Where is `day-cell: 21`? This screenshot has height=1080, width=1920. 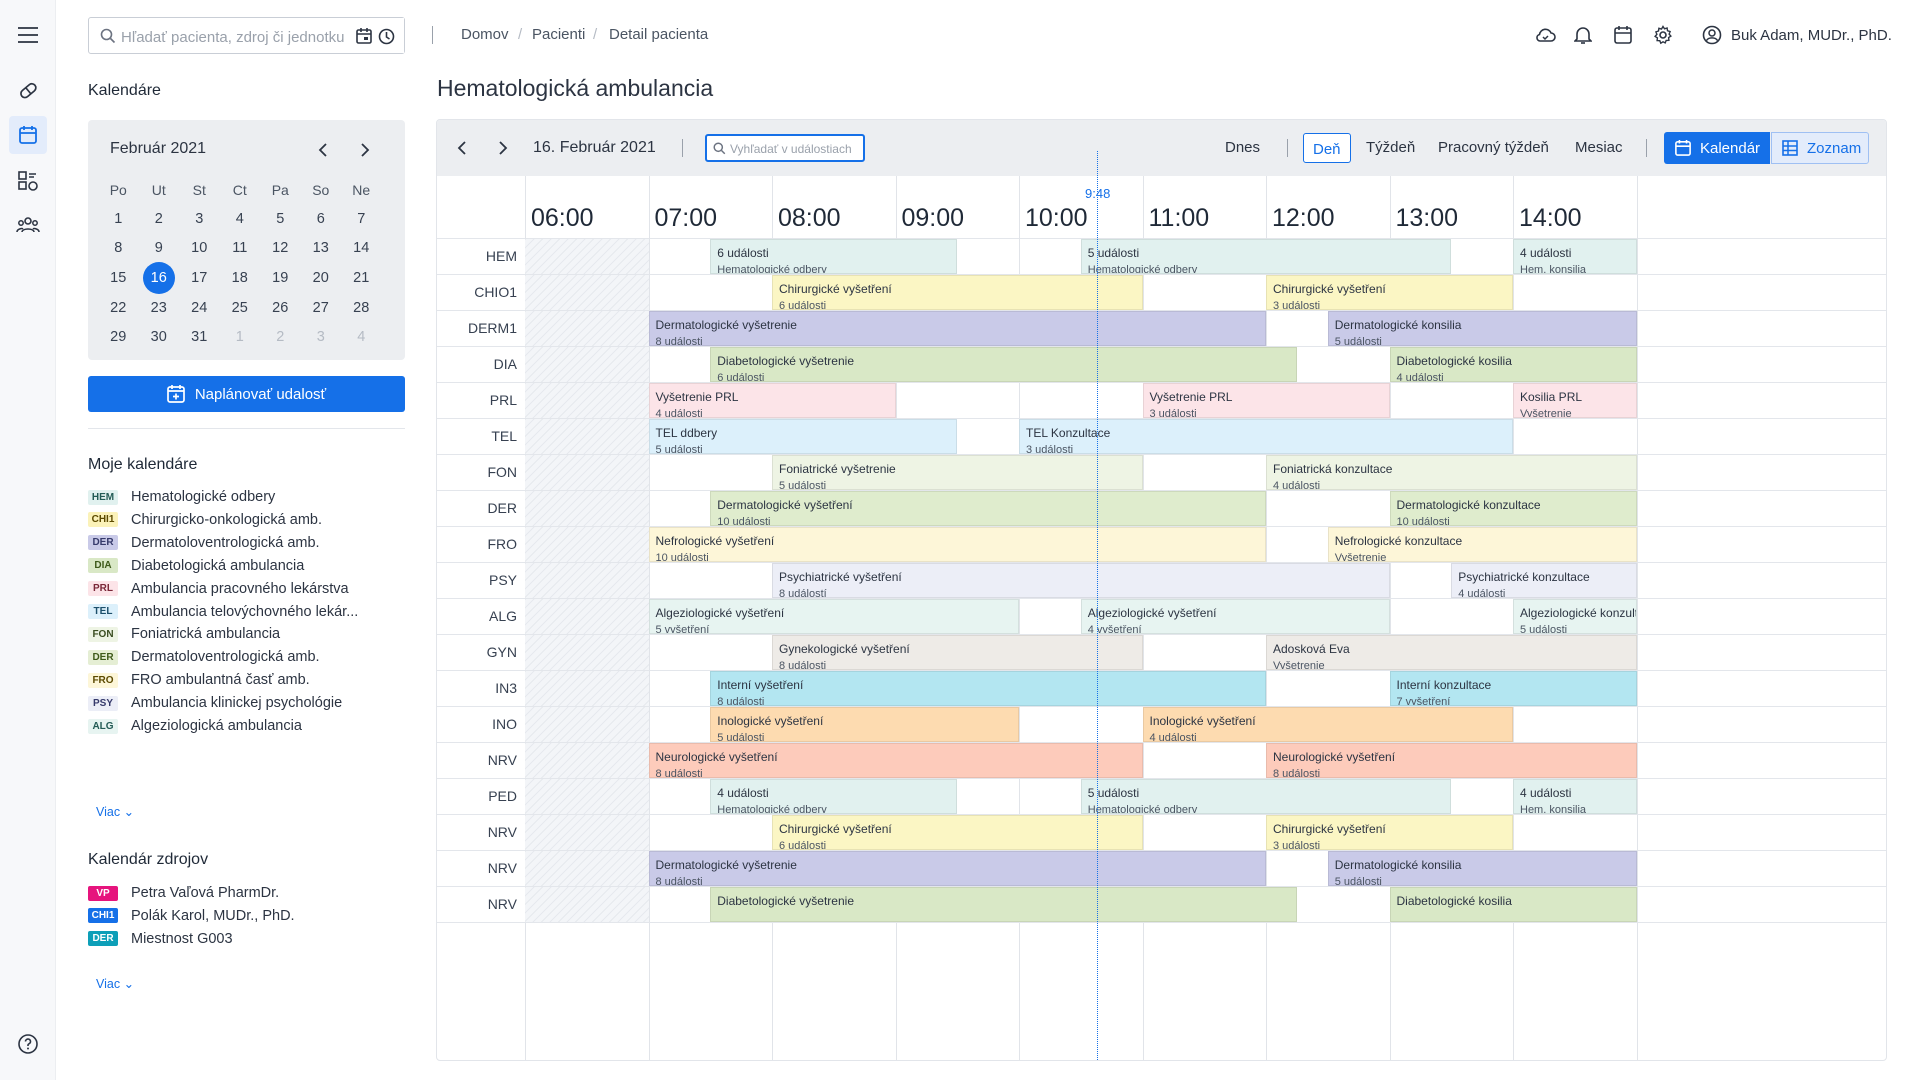 day-cell: 21 is located at coordinates (361, 278).